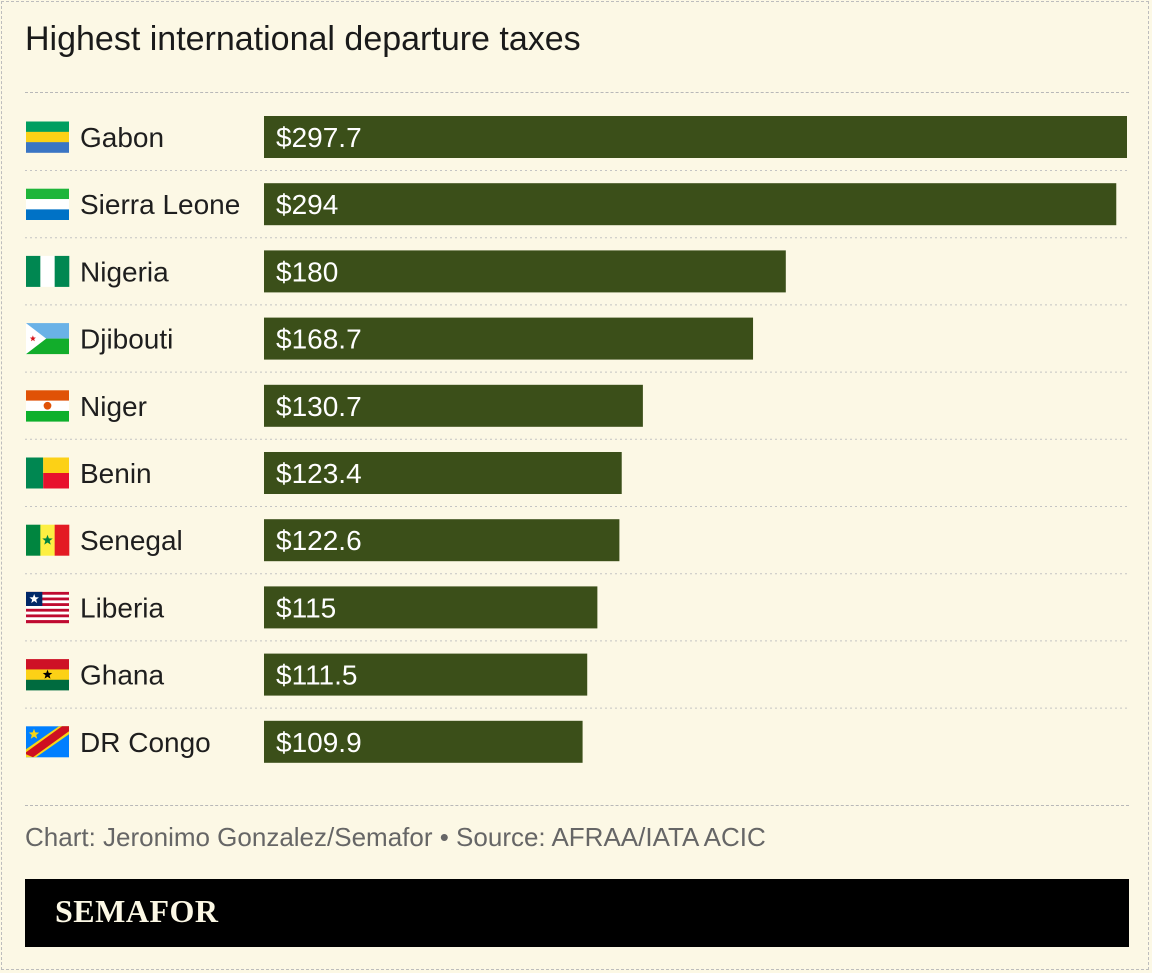 The width and height of the screenshot is (1152, 973). I want to click on ghana-flag-icon, so click(47, 675).